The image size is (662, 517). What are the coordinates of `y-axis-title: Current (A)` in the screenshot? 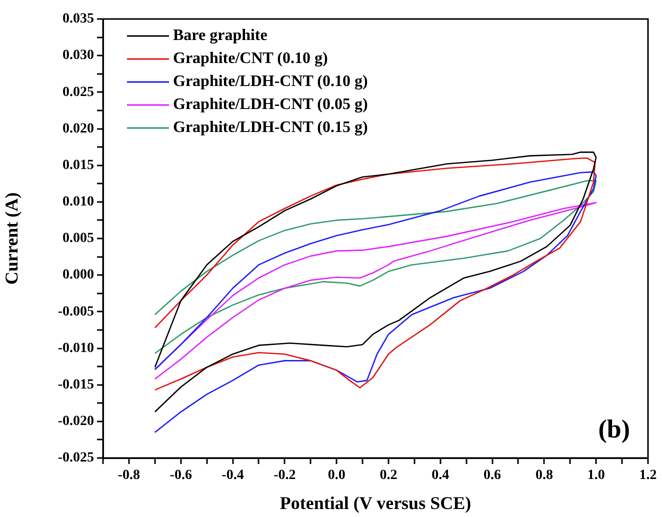 It's located at (11, 238).